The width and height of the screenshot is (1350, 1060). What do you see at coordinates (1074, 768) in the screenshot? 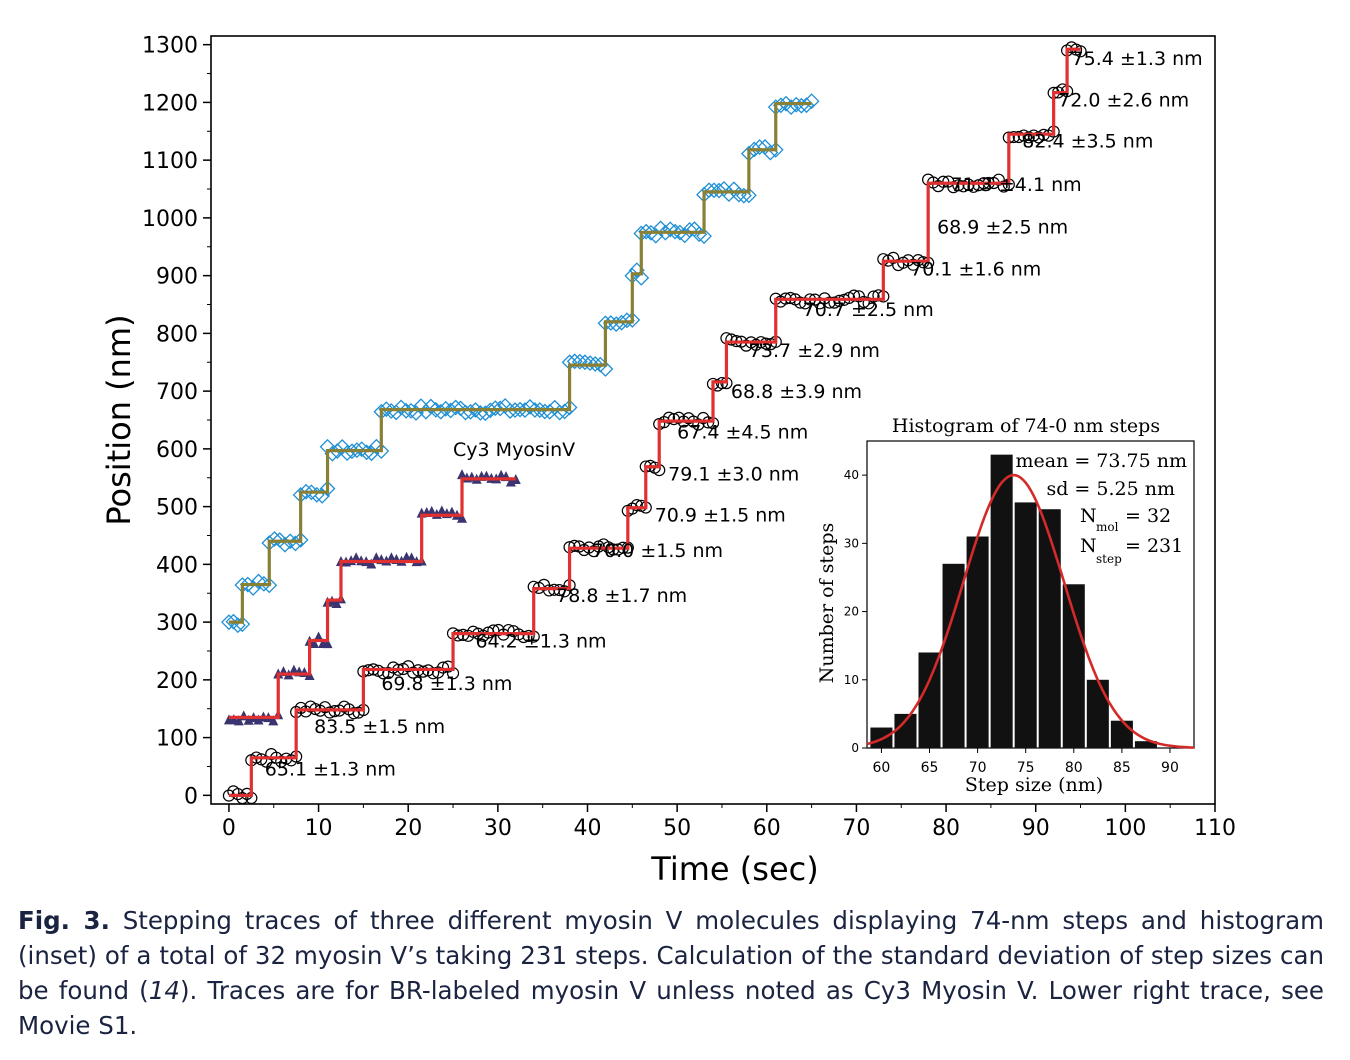
I see `inset-x-tick-label: 80` at bounding box center [1074, 768].